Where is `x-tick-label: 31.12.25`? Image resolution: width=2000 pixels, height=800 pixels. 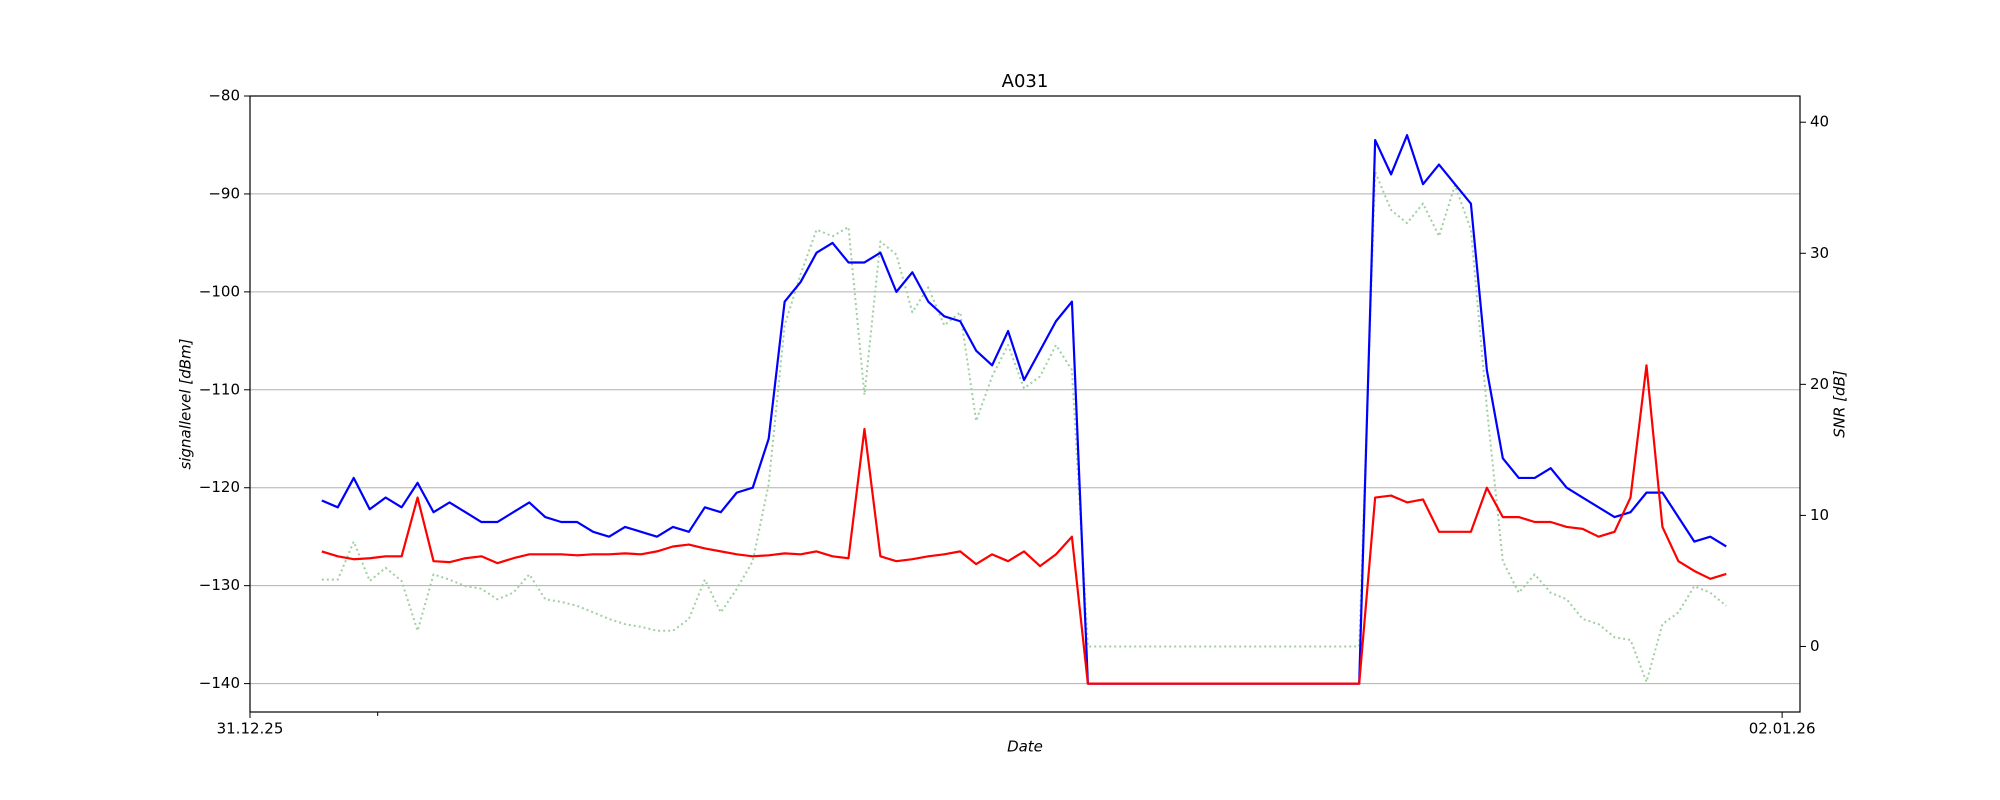 x-tick-label: 31.12.25 is located at coordinates (250, 729).